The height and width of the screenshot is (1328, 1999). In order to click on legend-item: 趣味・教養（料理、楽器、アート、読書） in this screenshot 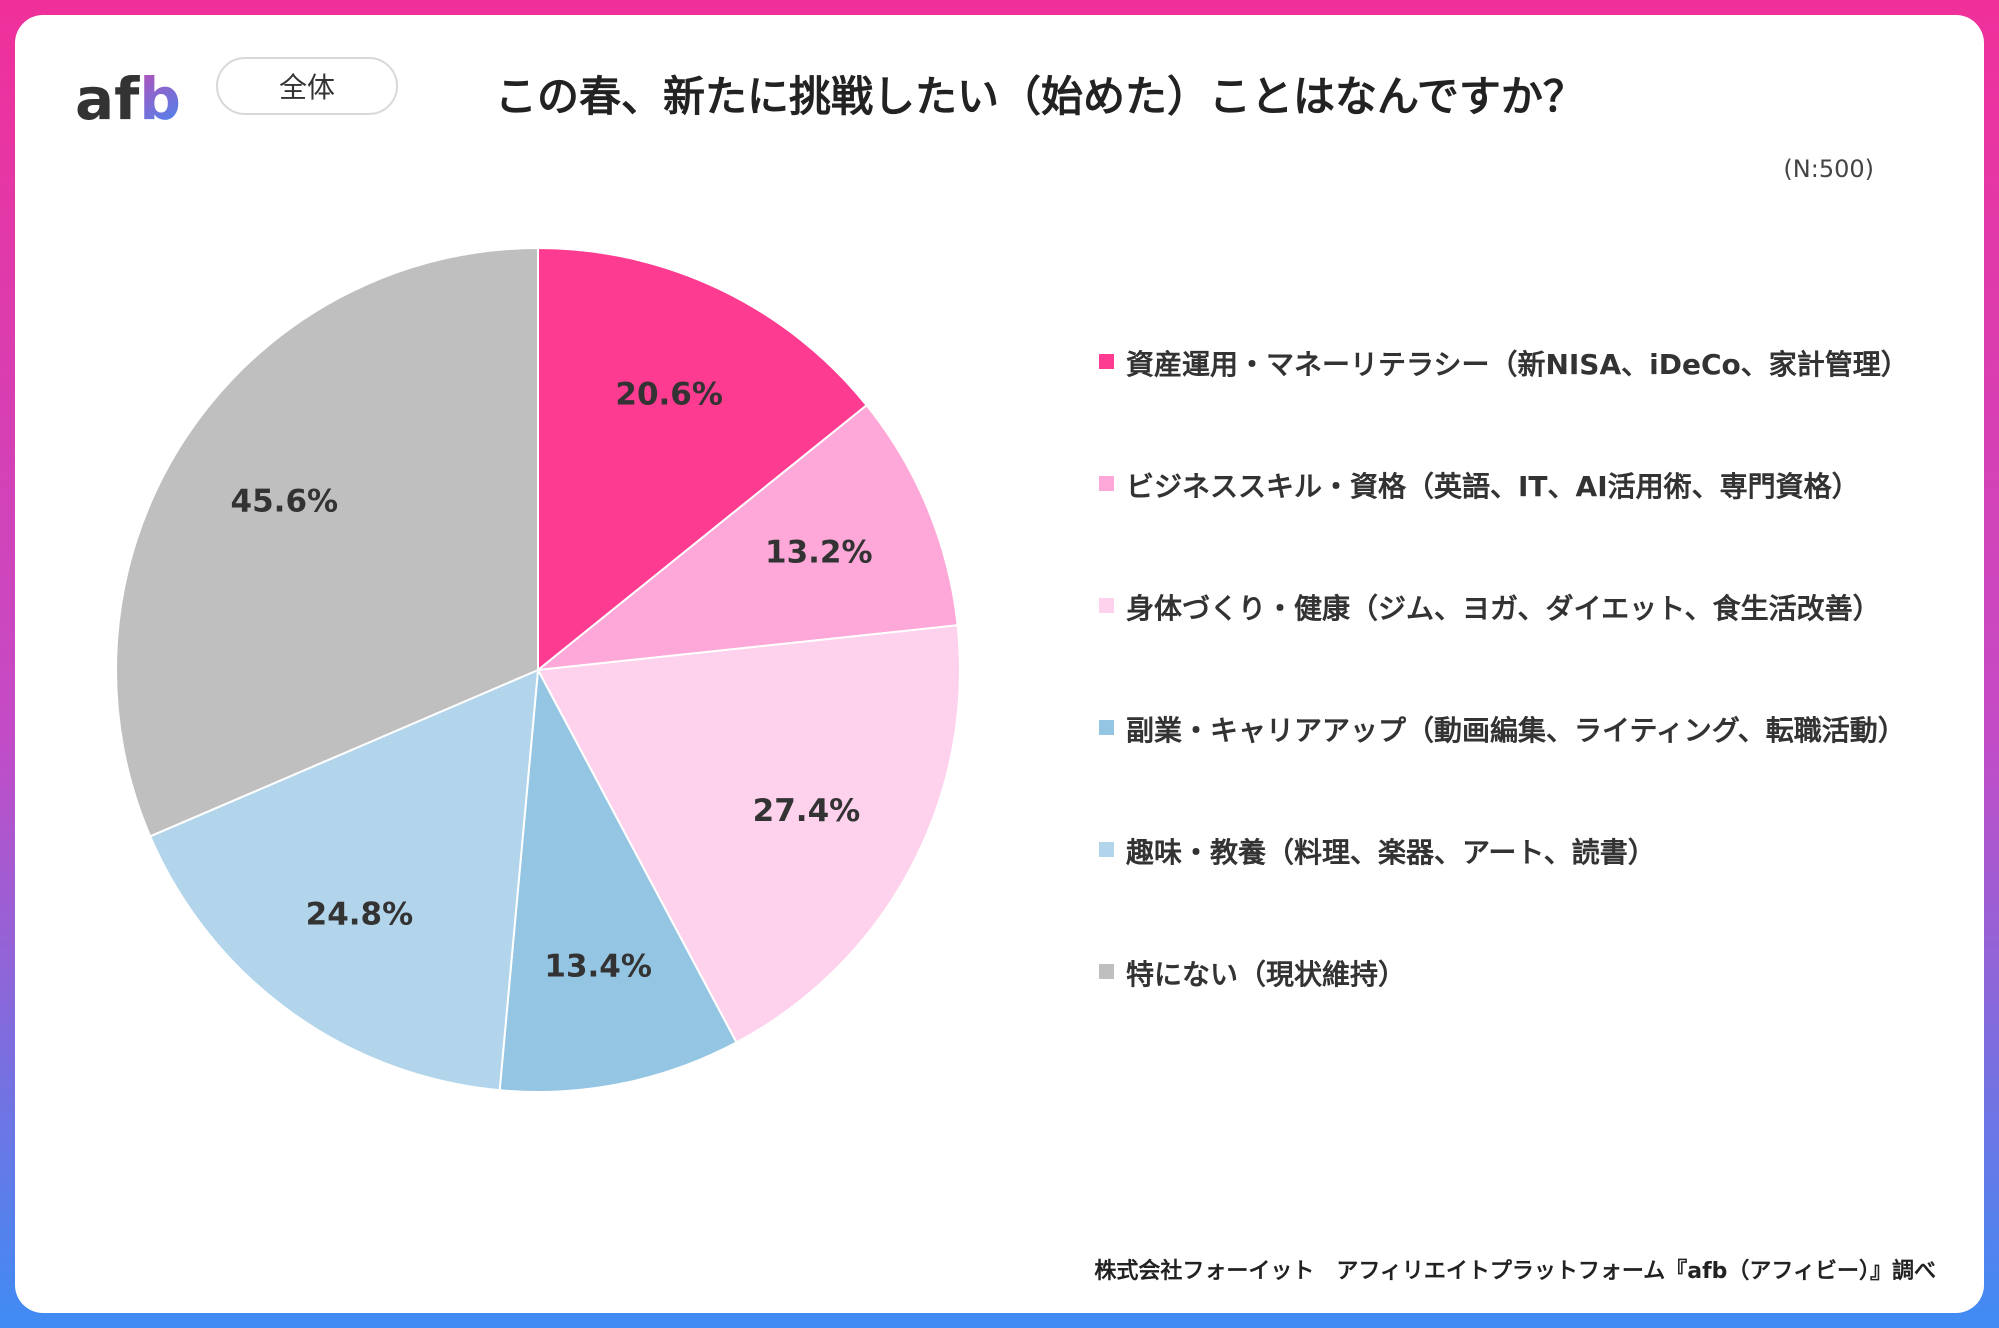, I will do `click(1529, 853)`.